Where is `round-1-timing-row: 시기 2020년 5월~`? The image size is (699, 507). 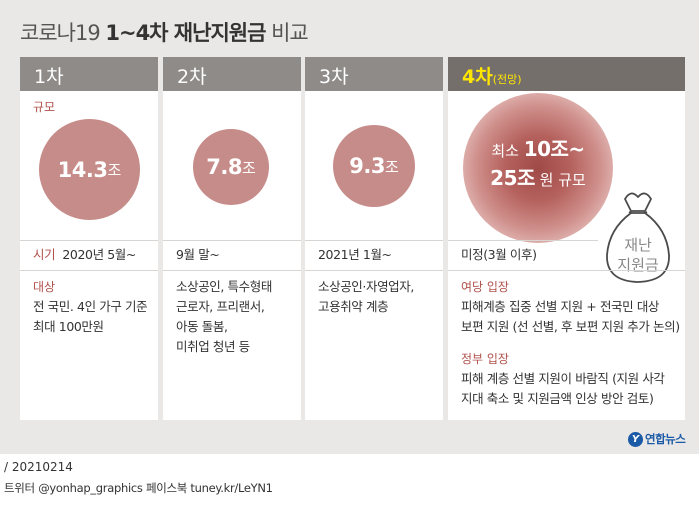
round-1-timing-row: 시기 2020년 5월~ is located at coordinates (84, 255).